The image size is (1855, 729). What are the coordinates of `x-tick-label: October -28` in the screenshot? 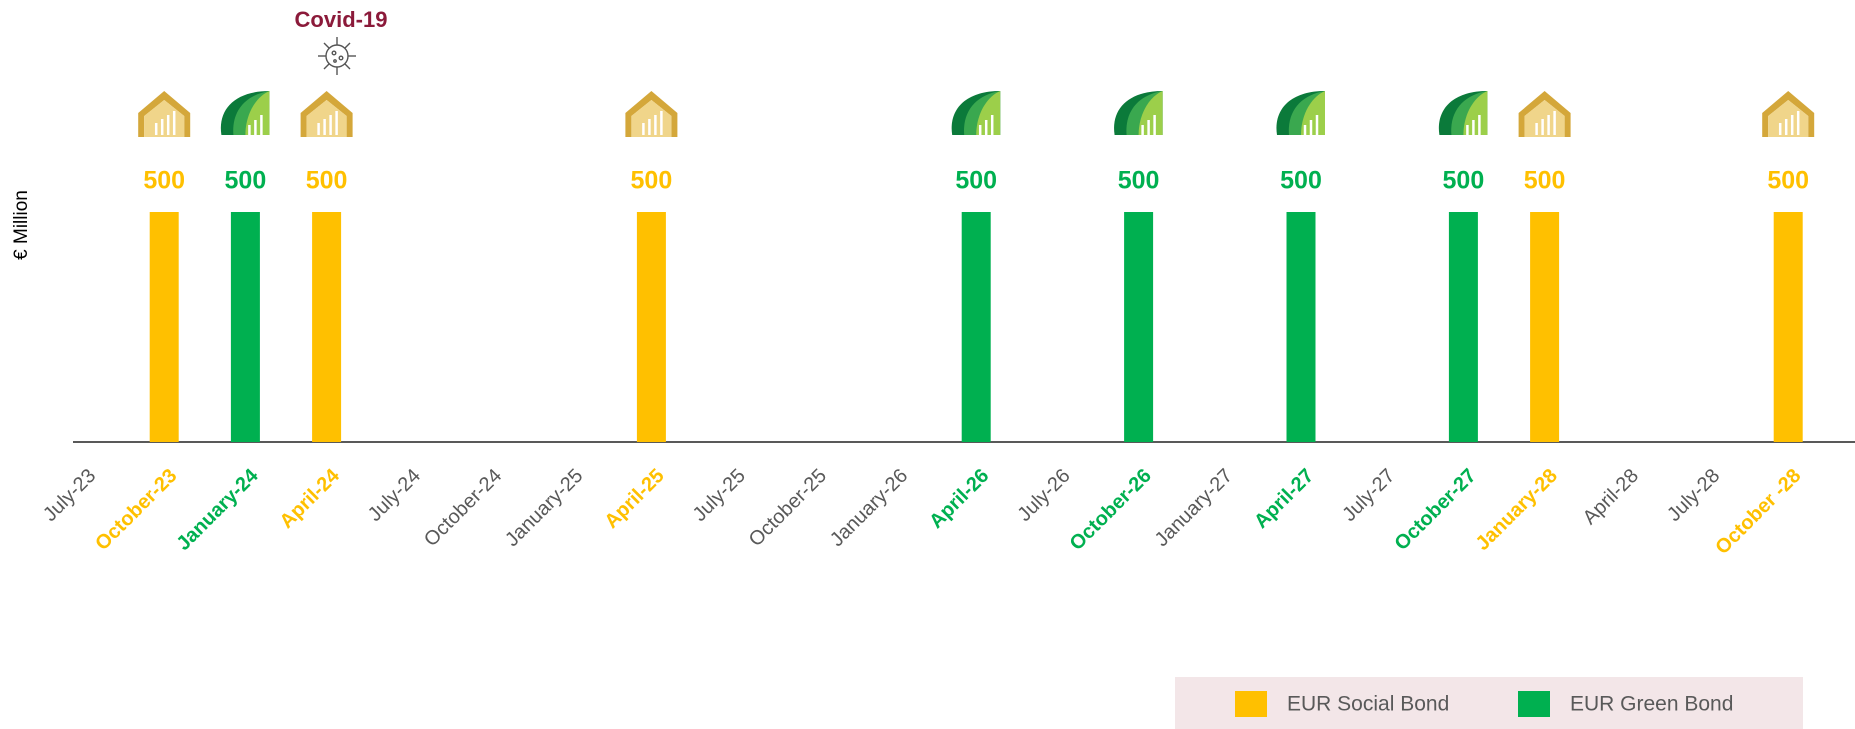 It's located at (1758, 512).